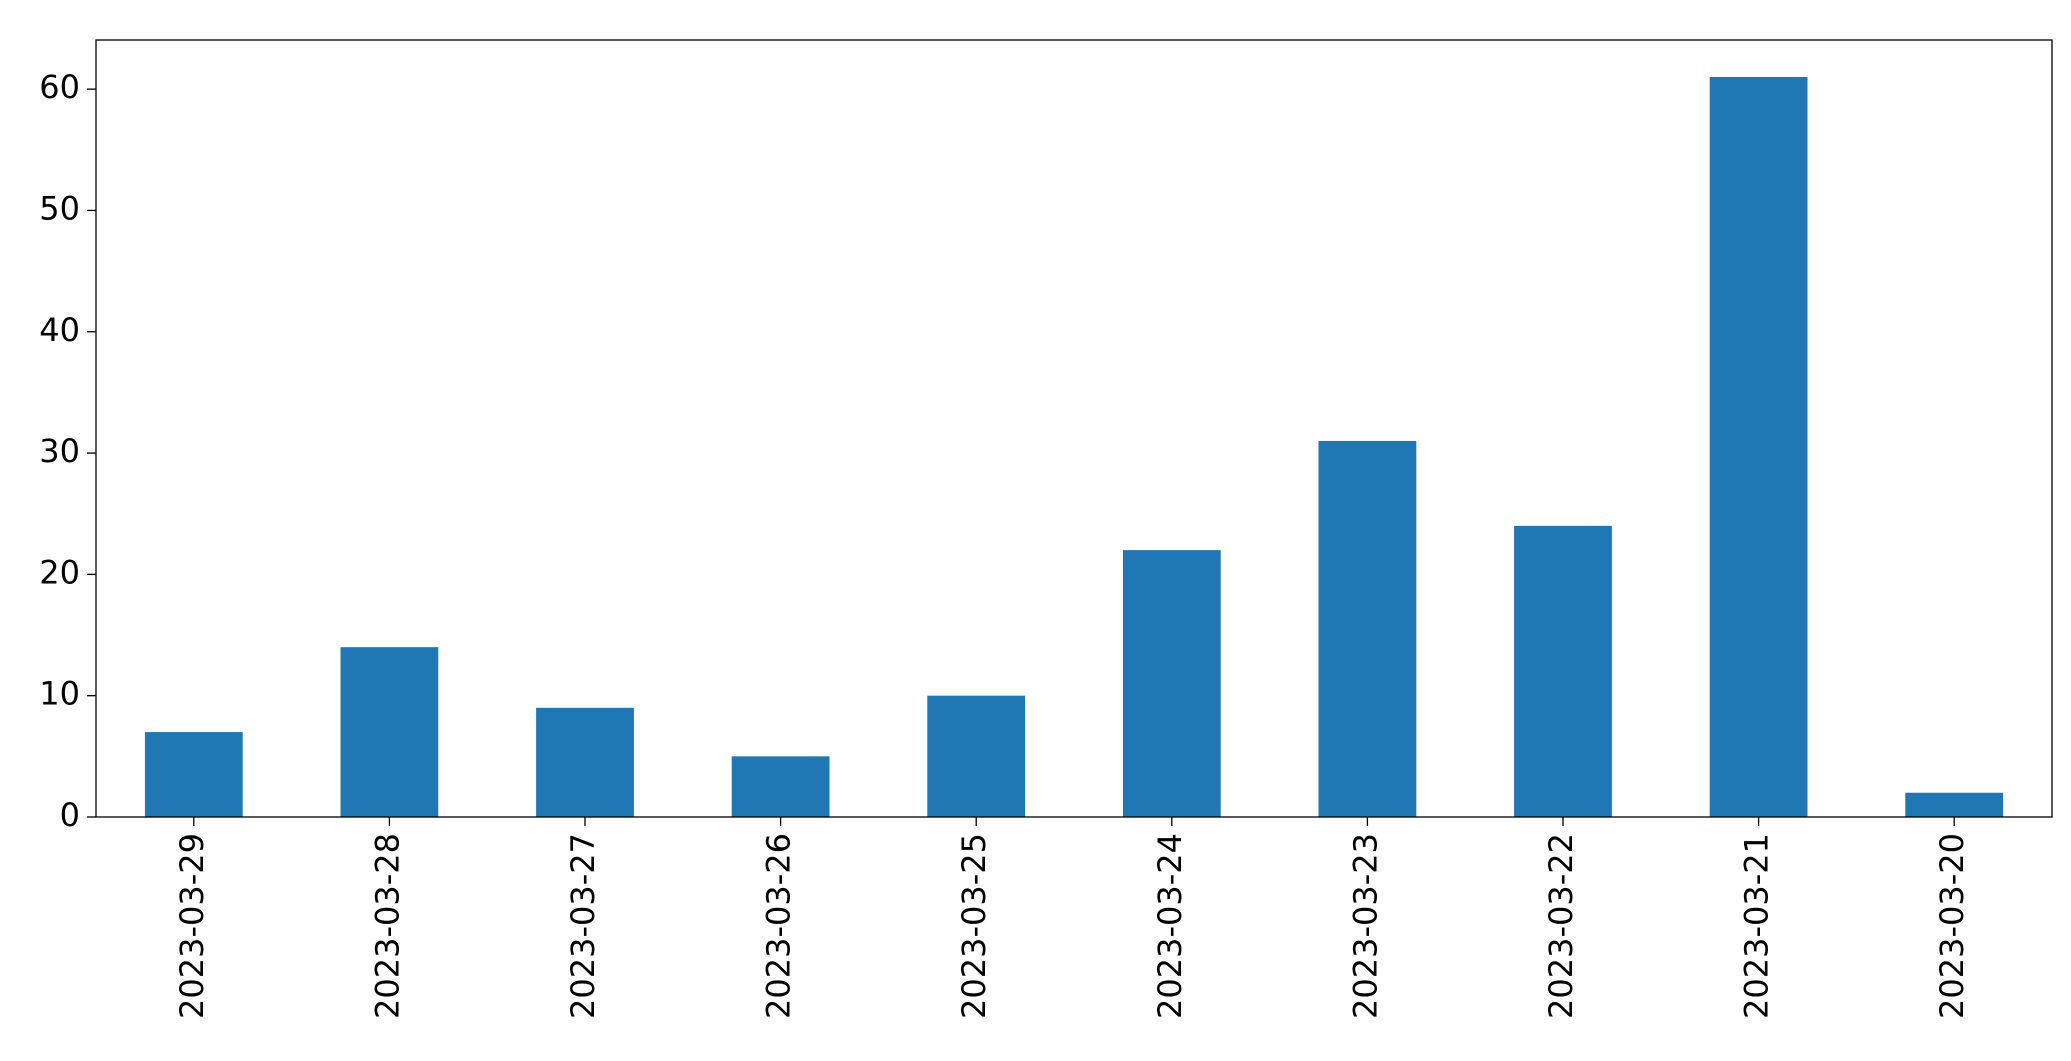 This screenshot has height=1061, width=2071. I want to click on y-tick-label: 30, so click(59, 451).